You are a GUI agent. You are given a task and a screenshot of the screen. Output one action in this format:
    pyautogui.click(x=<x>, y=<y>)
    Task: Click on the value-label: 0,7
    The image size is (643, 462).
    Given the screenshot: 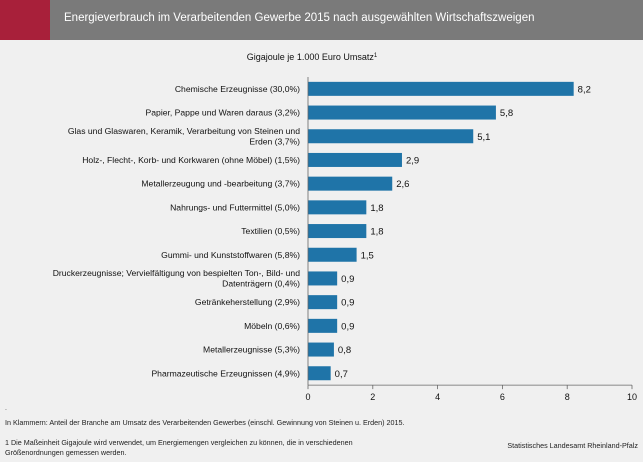 What is the action you would take?
    pyautogui.click(x=341, y=374)
    